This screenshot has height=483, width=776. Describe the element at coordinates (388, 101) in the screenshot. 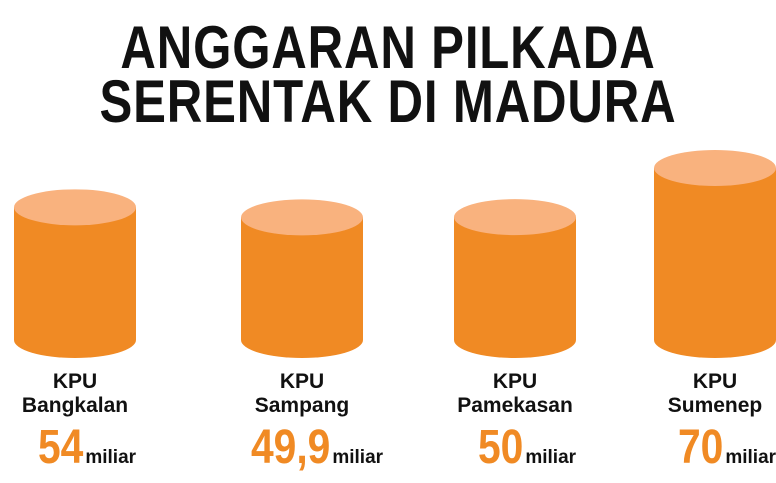

I see `title-line: SERENTAK DI MADURA` at that location.